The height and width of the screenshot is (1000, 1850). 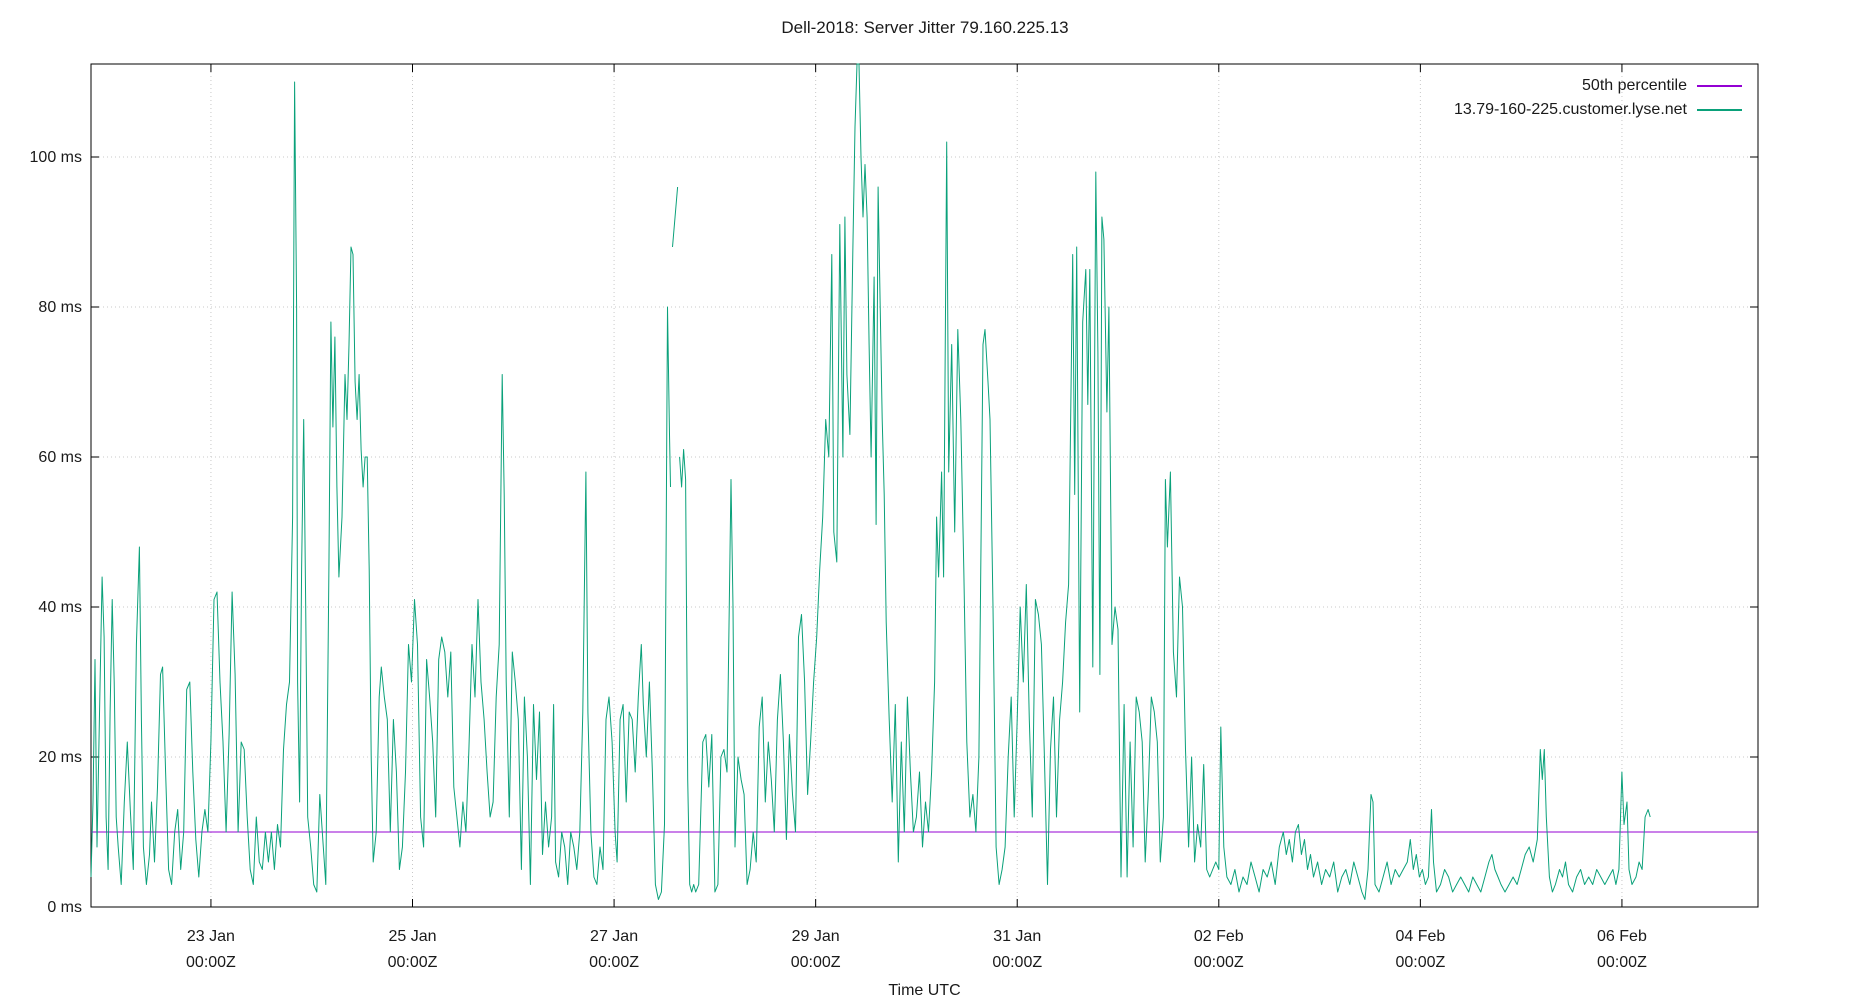 I want to click on x-axis-title: Time UTC, so click(x=924, y=990).